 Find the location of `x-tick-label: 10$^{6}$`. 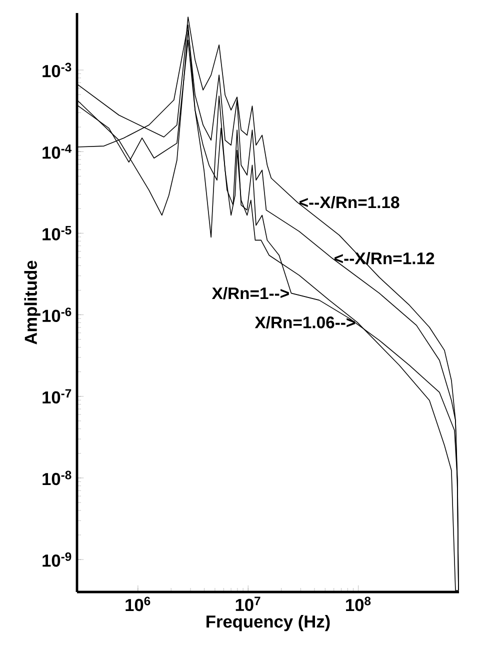

x-tick-label: 10$^{6}$ is located at coordinates (138, 604).